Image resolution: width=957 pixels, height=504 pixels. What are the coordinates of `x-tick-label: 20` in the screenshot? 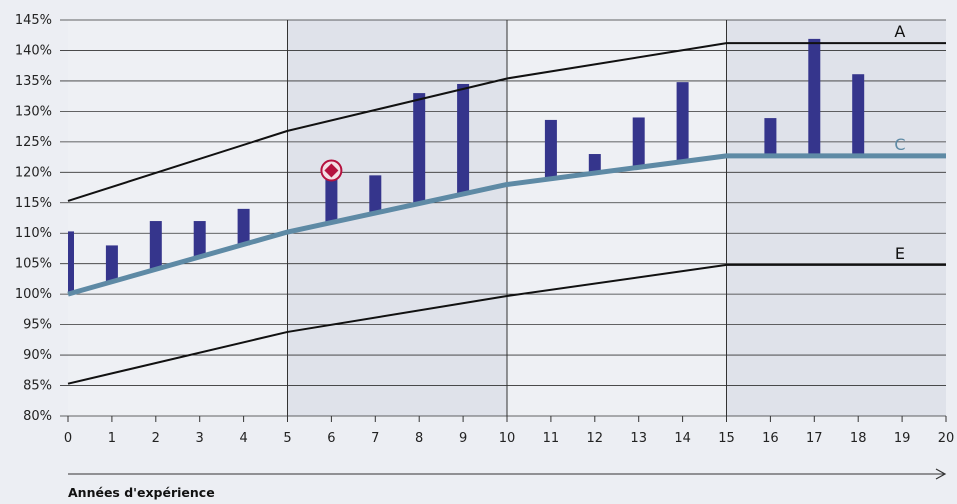 It's located at (946, 438).